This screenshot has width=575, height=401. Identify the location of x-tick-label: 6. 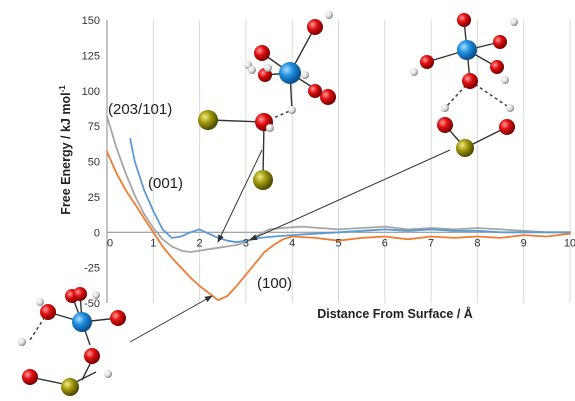
(385, 243).